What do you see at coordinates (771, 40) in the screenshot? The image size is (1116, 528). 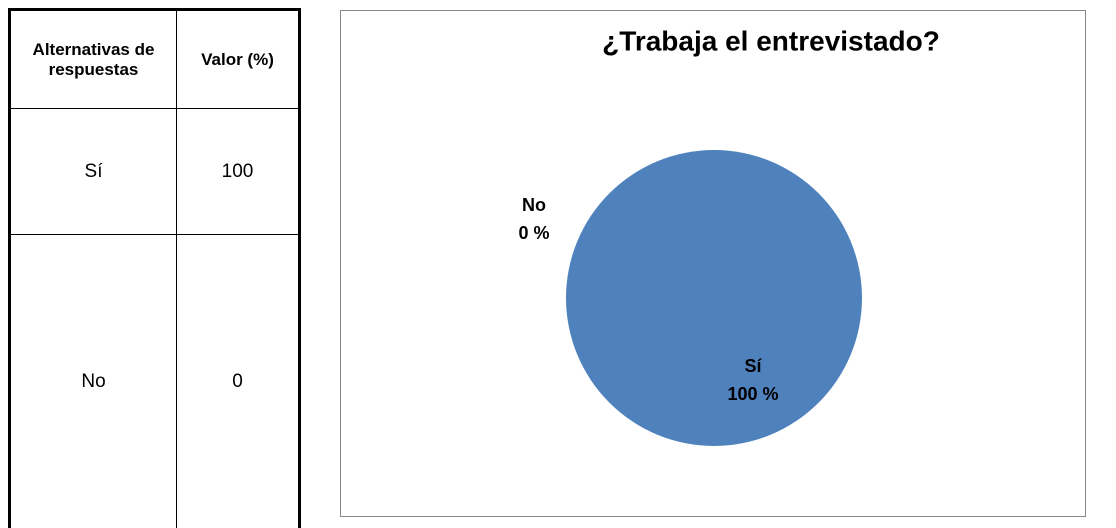 I see `chart-title: ¿Trabaja el entrevistado?` at bounding box center [771, 40].